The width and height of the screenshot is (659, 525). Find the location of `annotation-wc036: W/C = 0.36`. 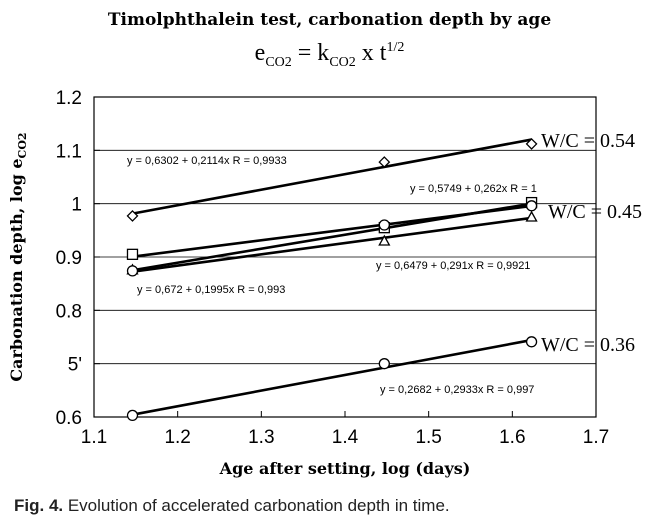

annotation-wc036: W/C = 0.36 is located at coordinates (588, 345).